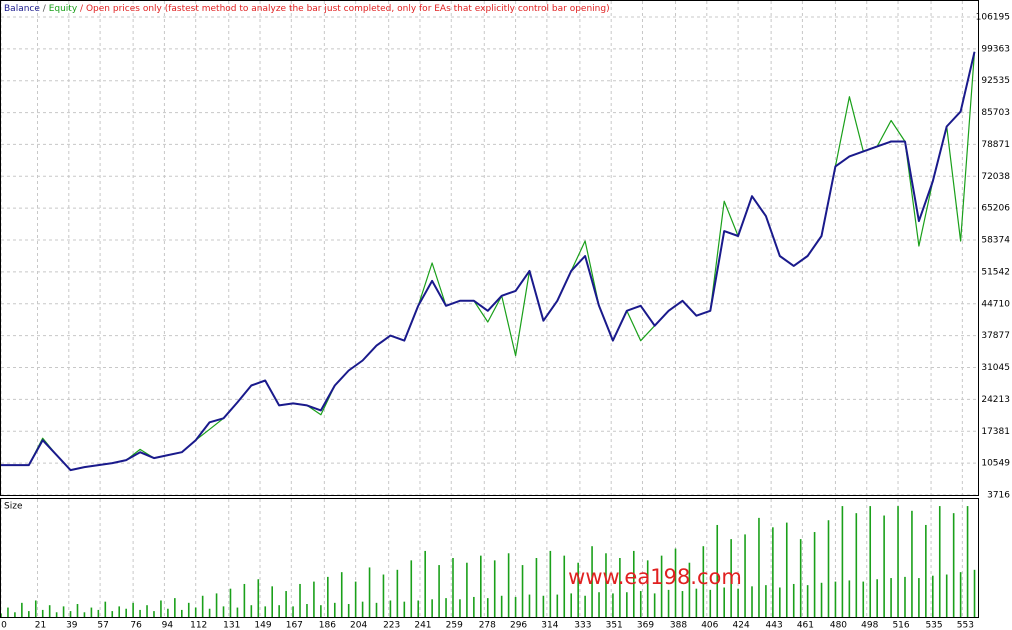 This screenshot has height=630, width=1012. Describe the element at coordinates (995, 400) in the screenshot. I see `y-tick-label: 24213` at that location.